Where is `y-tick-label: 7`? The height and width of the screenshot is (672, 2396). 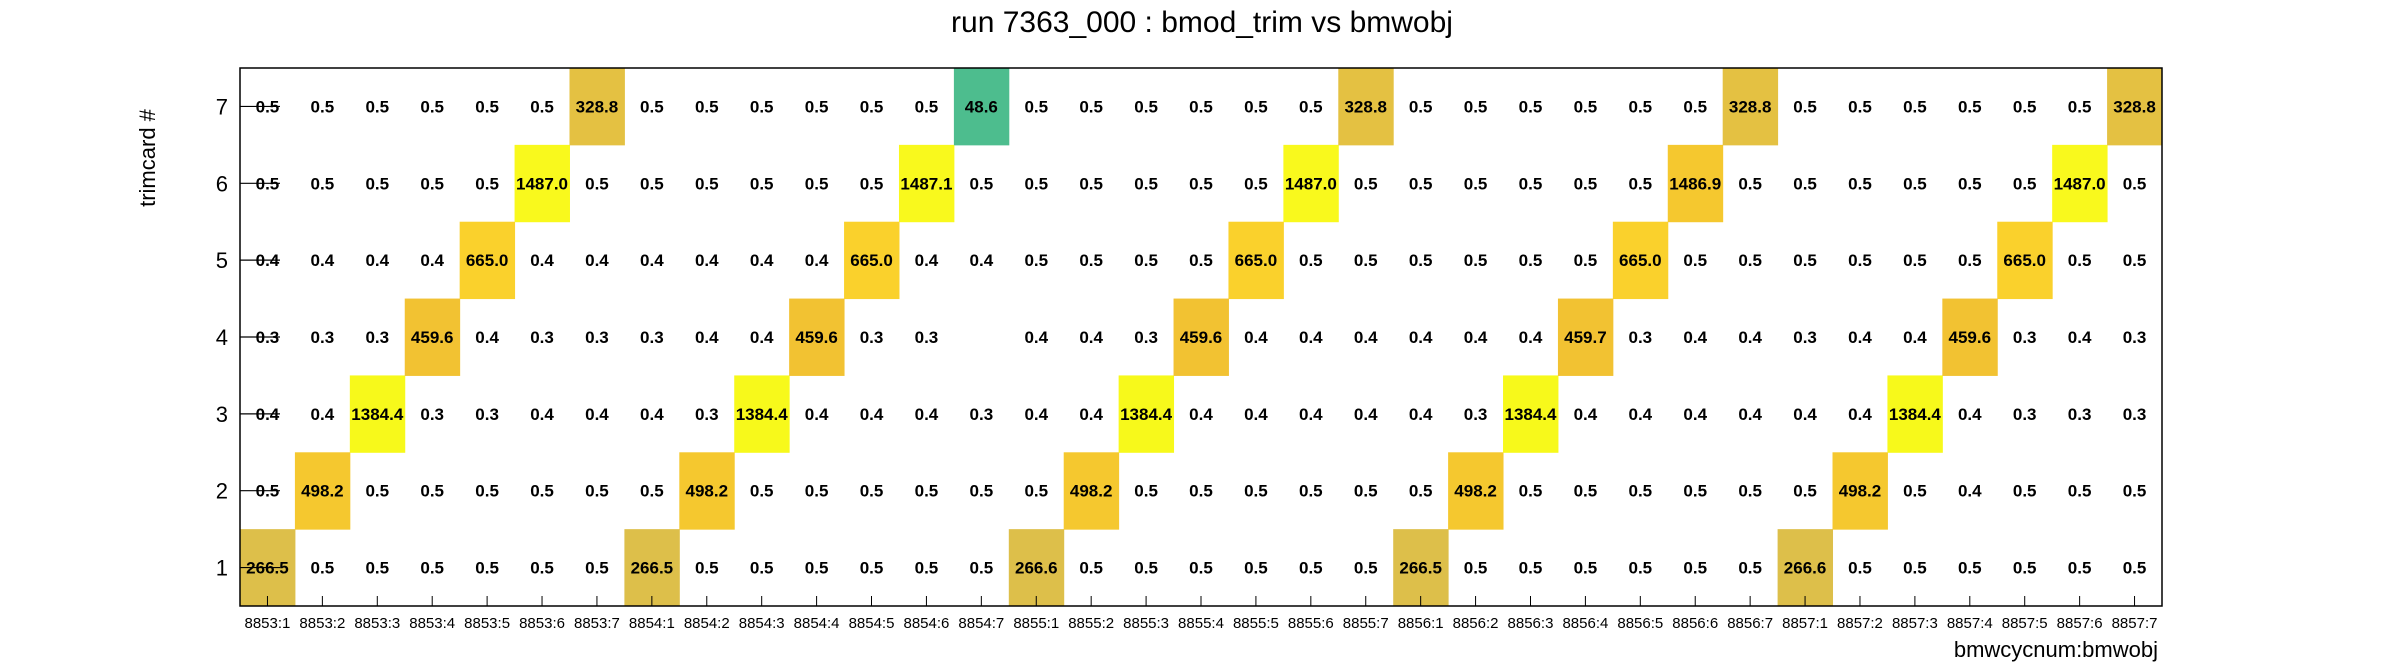 y-tick-label: 7 is located at coordinates (222, 106).